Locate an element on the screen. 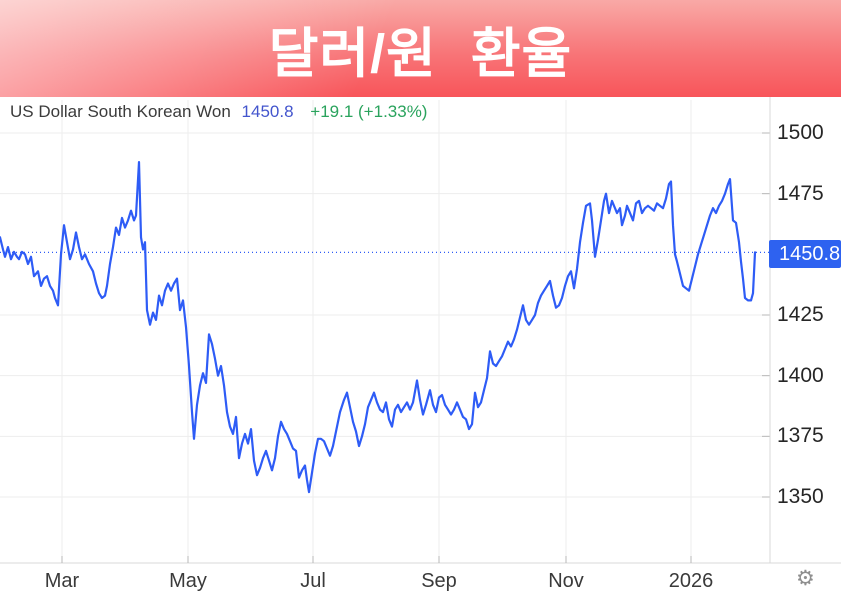 The height and width of the screenshot is (595, 841). x-axis-label: 2026 is located at coordinates (691, 581).